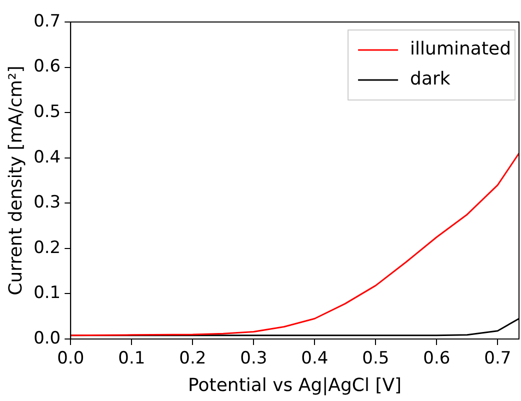 The image size is (521, 401). I want to click on x-axis-title: Potential vs Ag|AgCl [V], so click(295, 385).